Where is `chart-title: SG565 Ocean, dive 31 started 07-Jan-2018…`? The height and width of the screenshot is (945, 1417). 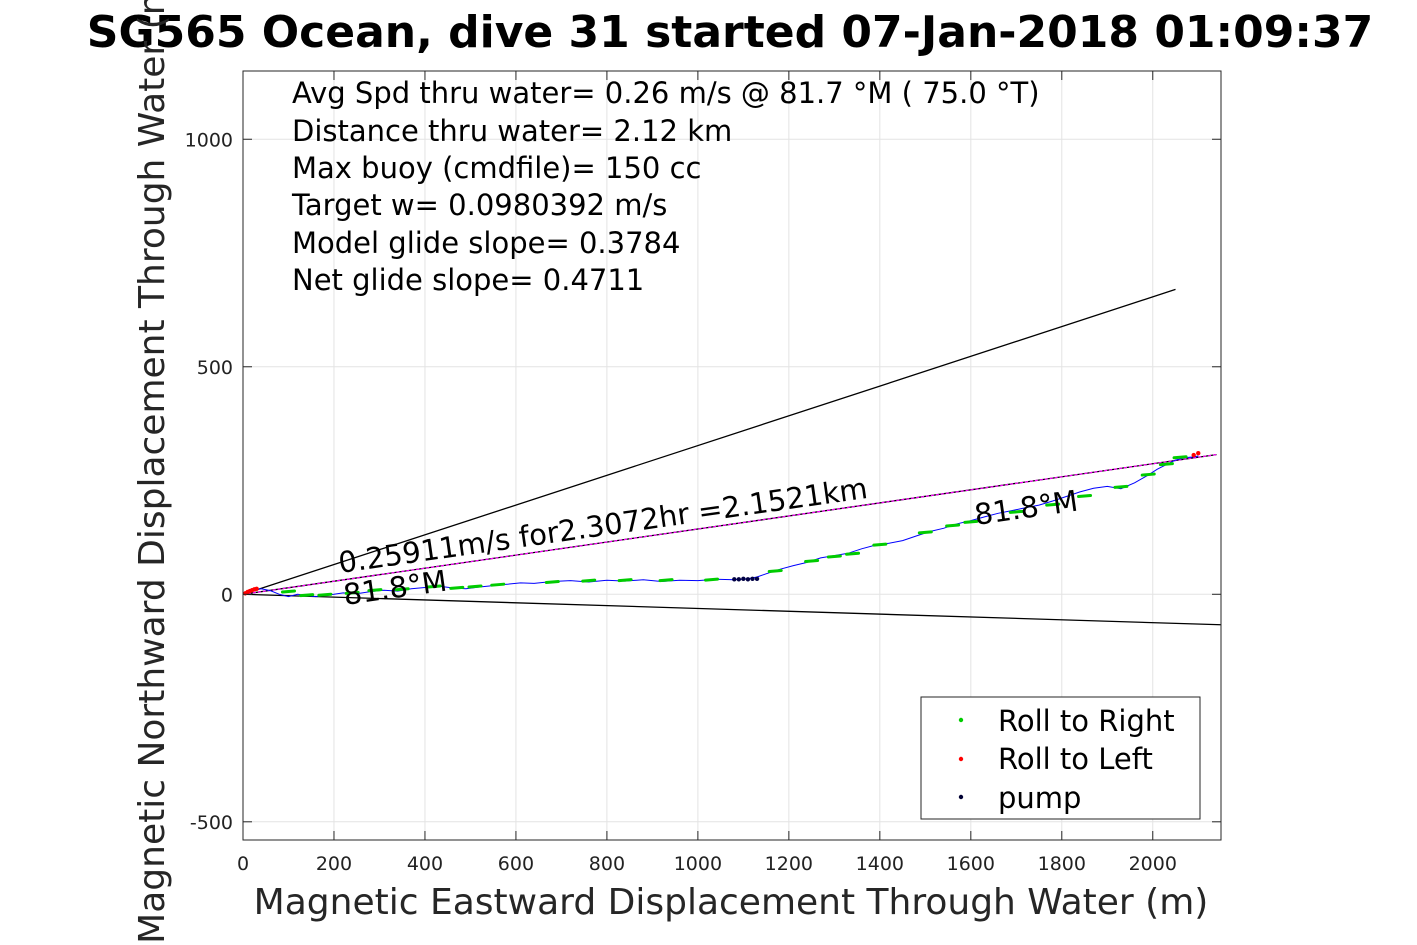 chart-title: SG565 Ocean, dive 31 started 07-Jan-2018… is located at coordinates (730, 32).